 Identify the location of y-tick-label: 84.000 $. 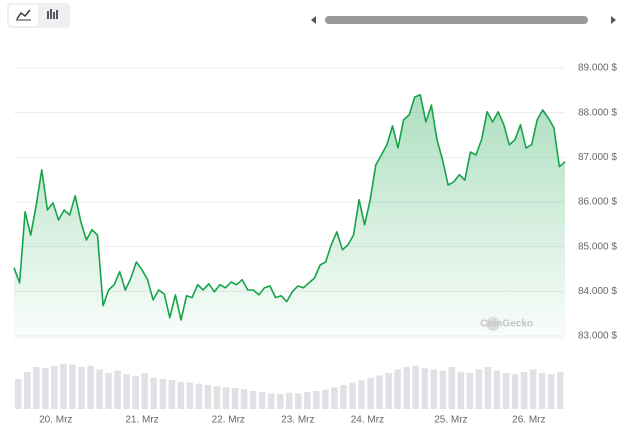
(597, 291).